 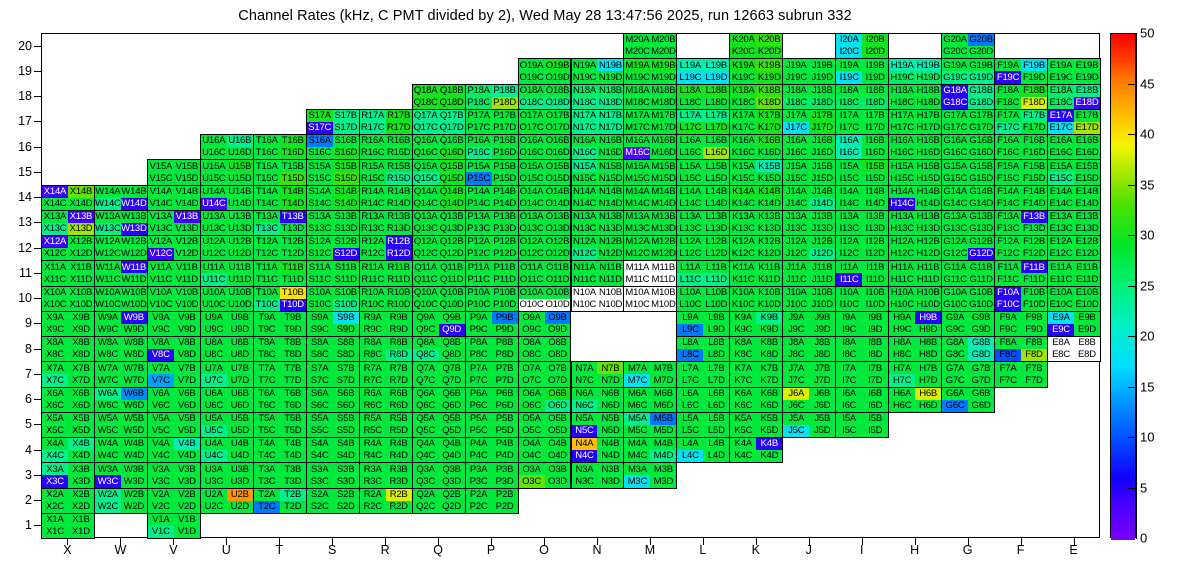 I want to click on module-cell: S14A S14B S14C S14D, so click(x=332, y=197).